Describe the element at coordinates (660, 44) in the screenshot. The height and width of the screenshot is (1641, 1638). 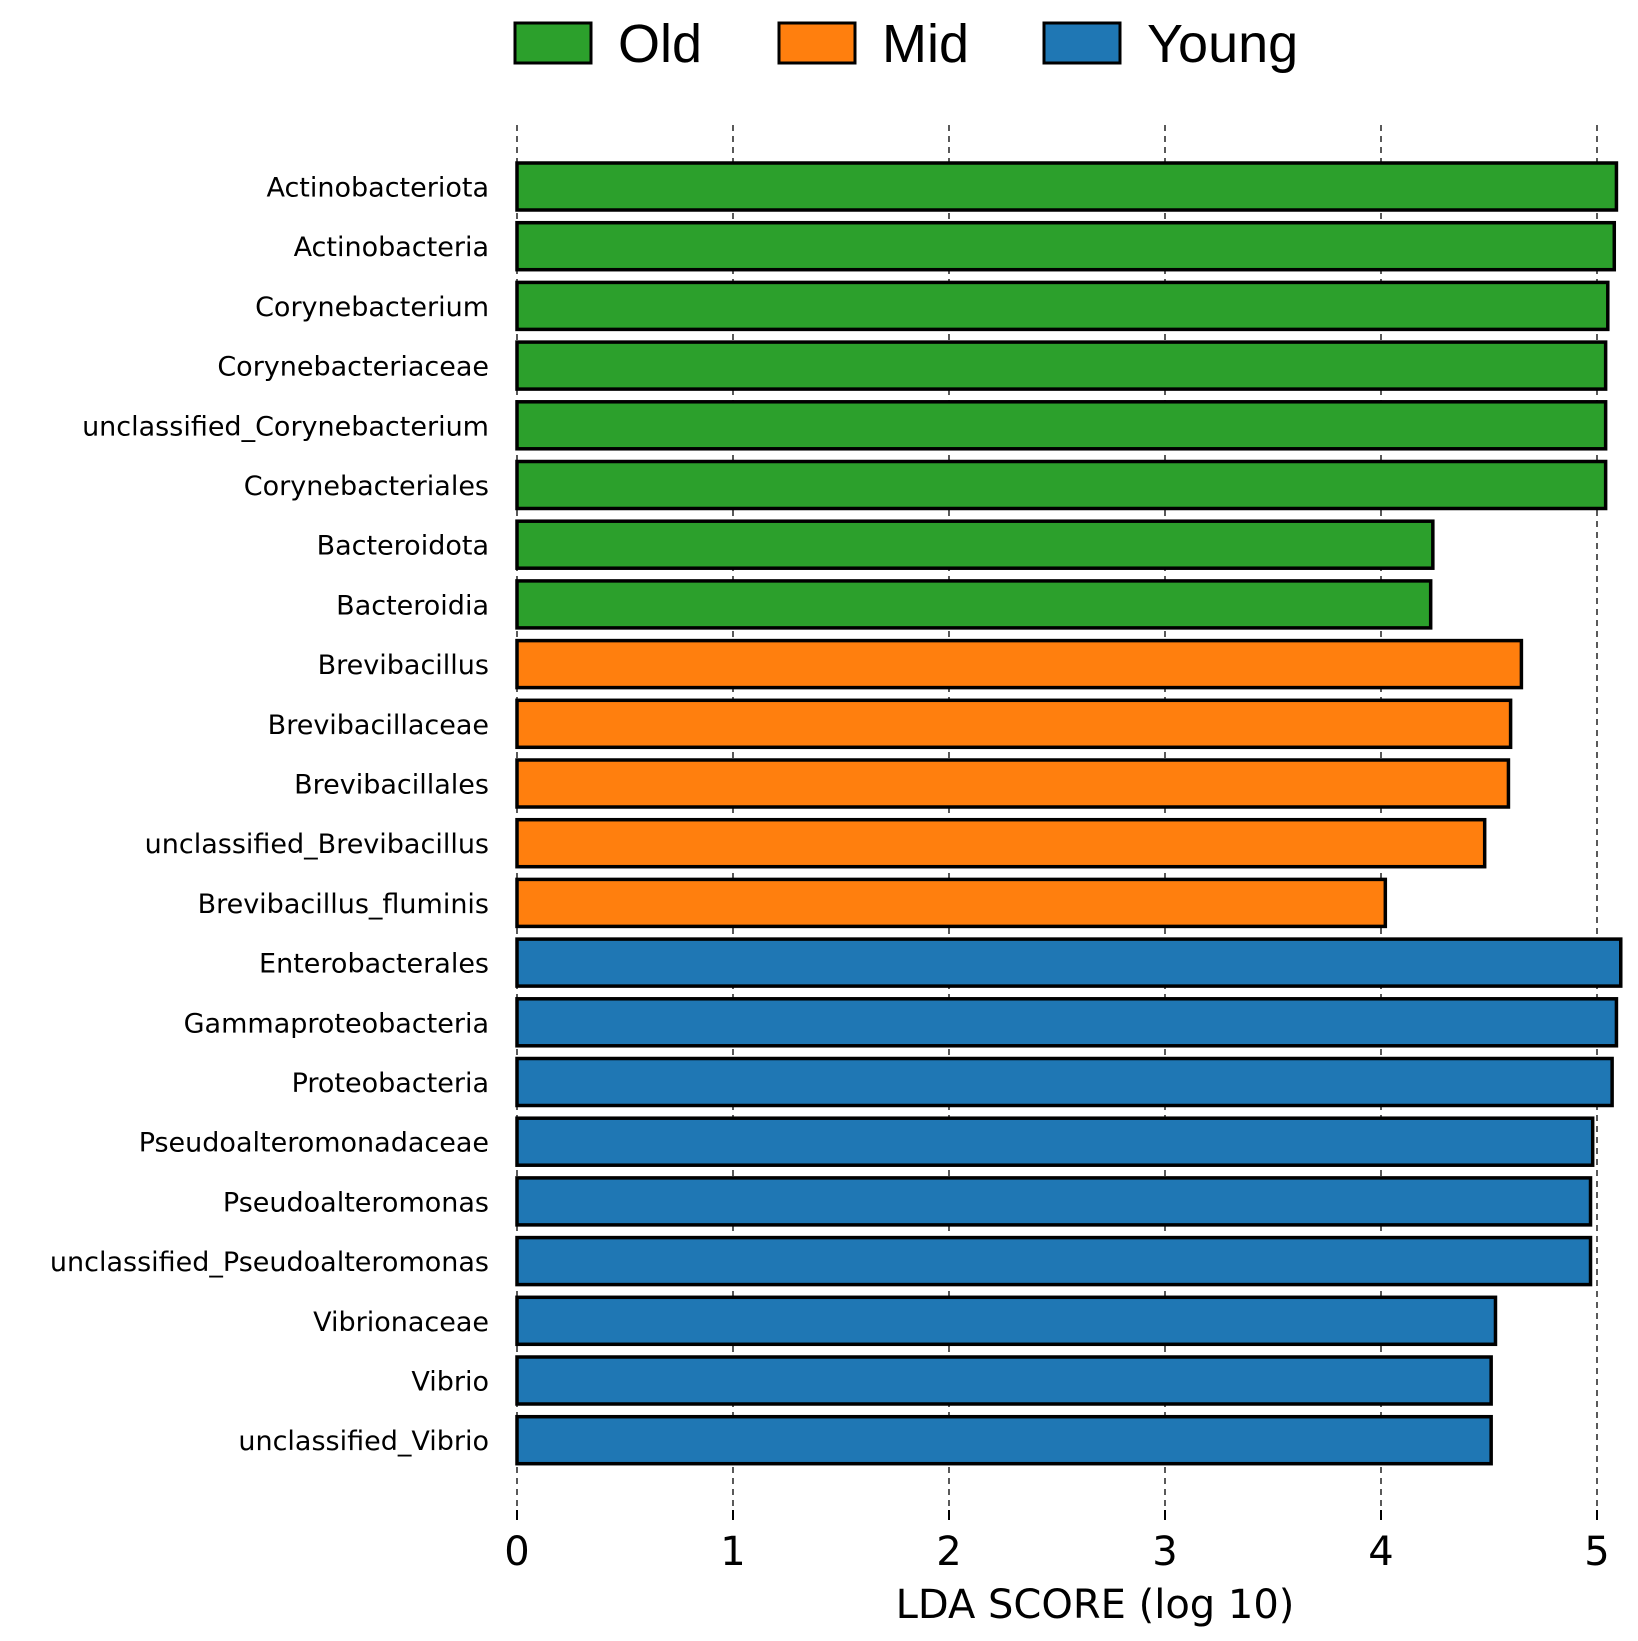
I see `legend-label-old: Old` at that location.